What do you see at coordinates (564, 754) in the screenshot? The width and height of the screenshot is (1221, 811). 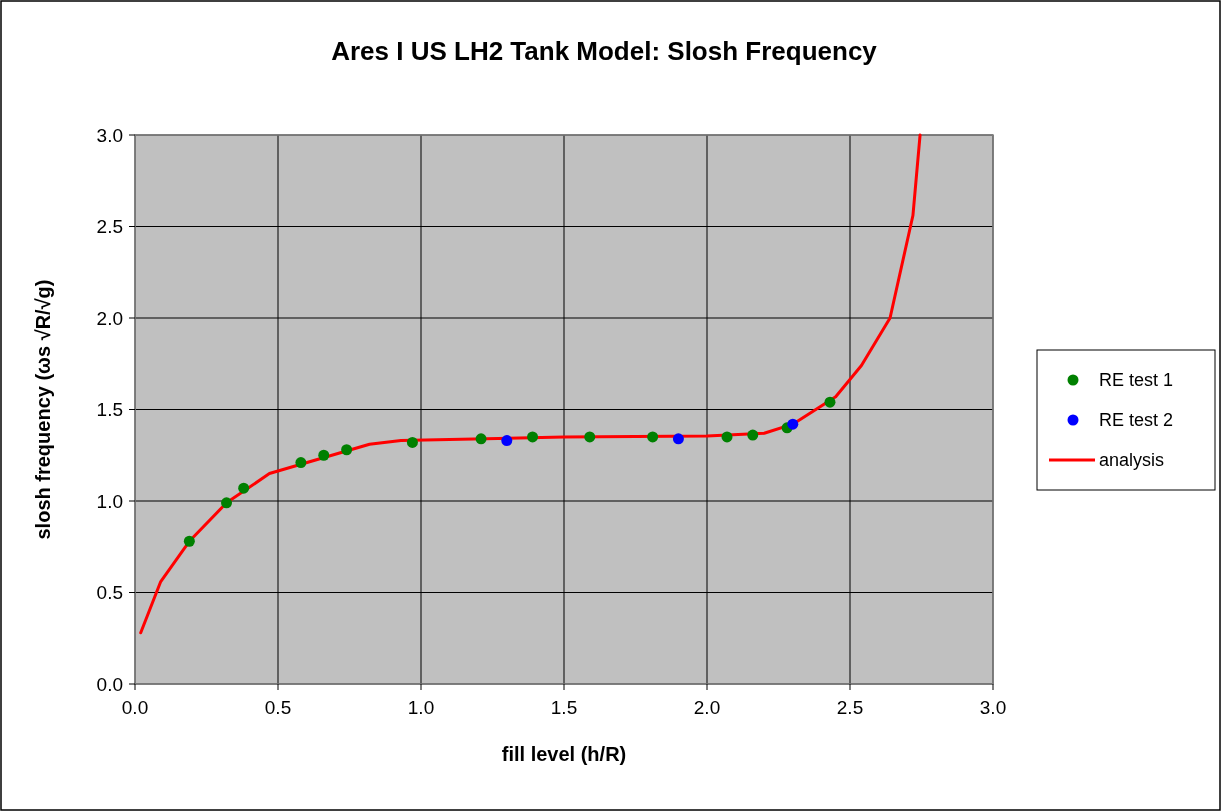 I see `x-axis-title: fill level (h/R)` at bounding box center [564, 754].